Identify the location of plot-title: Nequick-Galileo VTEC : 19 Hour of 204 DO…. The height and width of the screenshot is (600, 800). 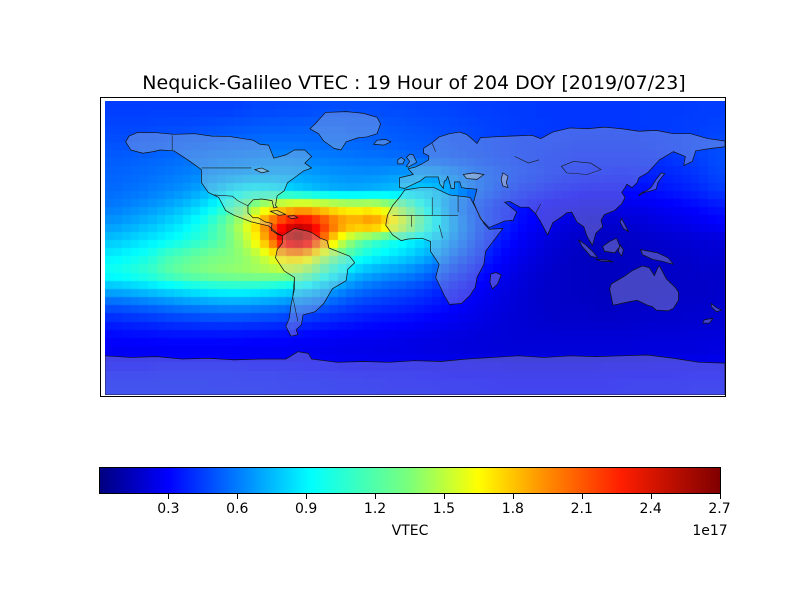
(414, 83).